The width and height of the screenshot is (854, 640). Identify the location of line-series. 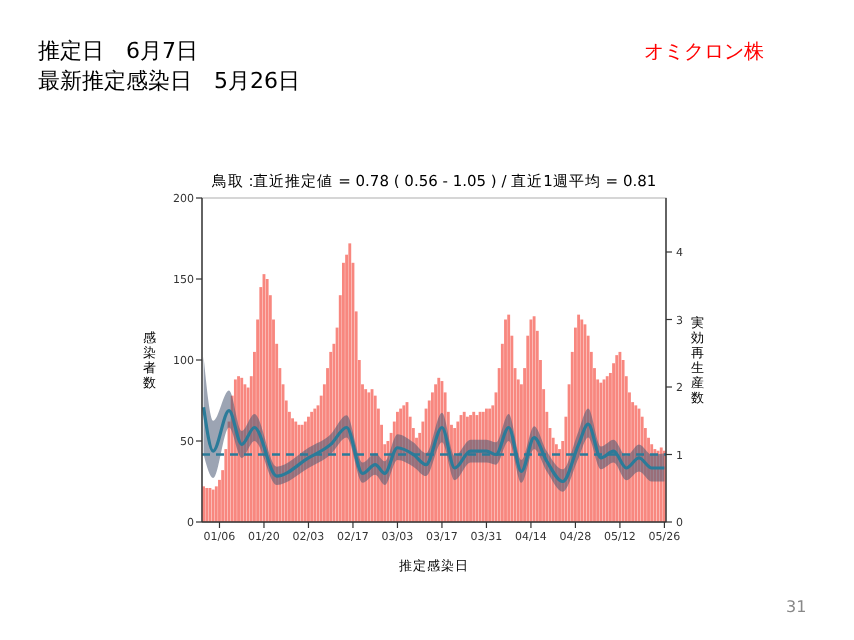
(434, 444).